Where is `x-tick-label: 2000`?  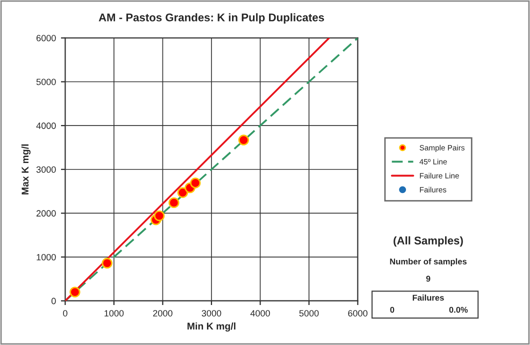
x-tick-label: 2000 is located at coordinates (162, 313).